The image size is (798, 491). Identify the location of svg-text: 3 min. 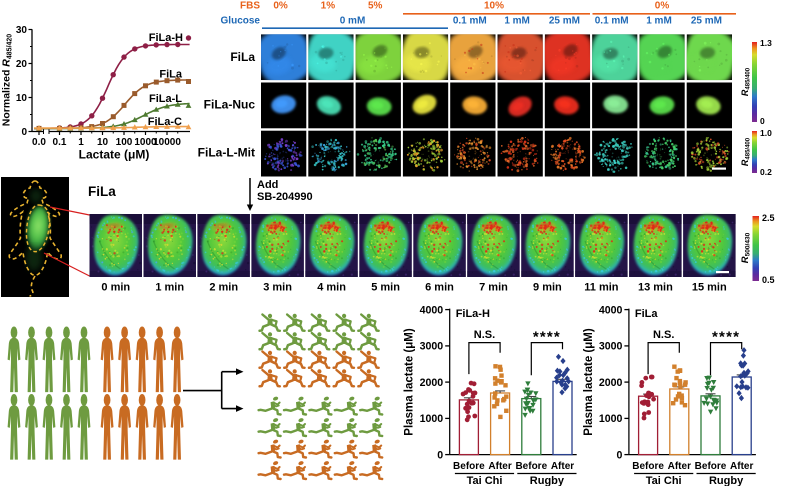
(277, 288).